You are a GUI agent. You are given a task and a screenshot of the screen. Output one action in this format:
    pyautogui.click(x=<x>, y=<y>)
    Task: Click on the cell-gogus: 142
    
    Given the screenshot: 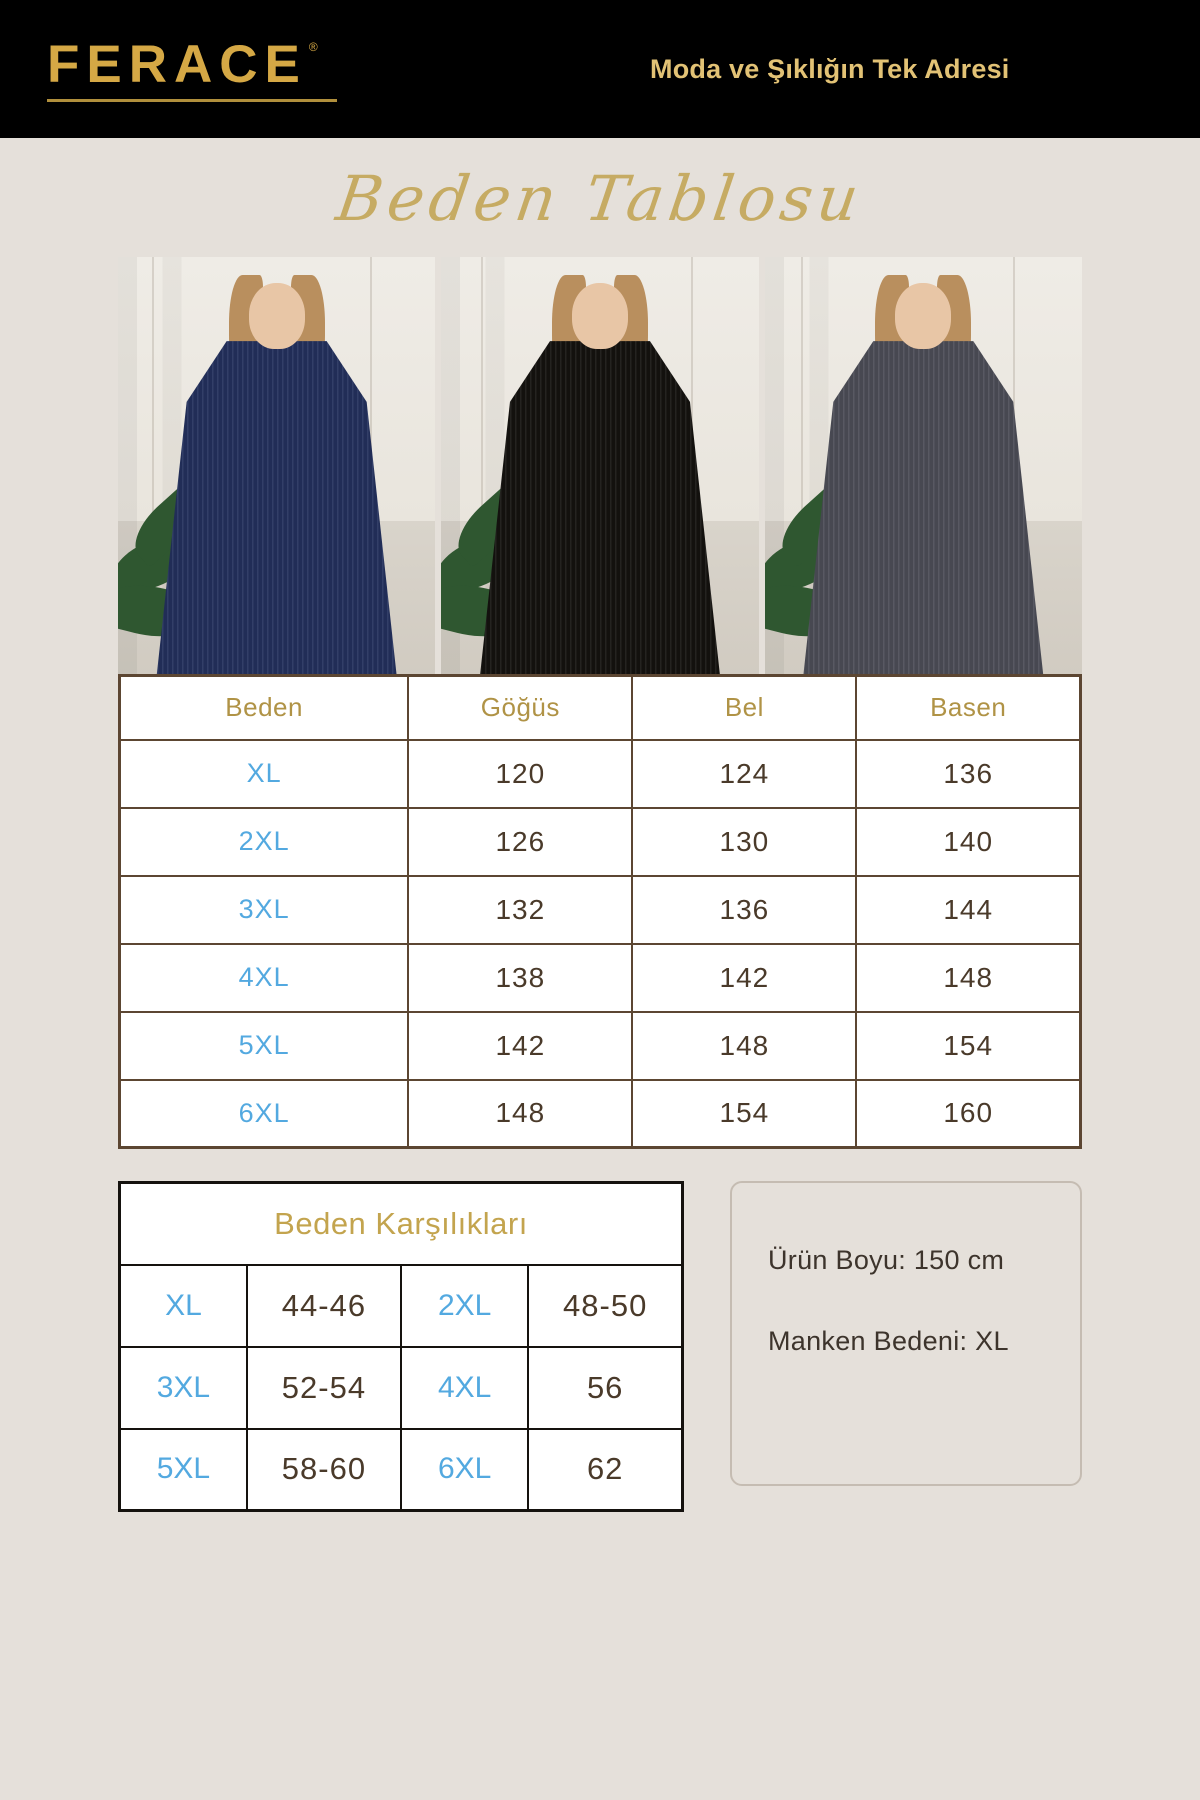 What is the action you would take?
    pyautogui.click(x=520, y=1045)
    